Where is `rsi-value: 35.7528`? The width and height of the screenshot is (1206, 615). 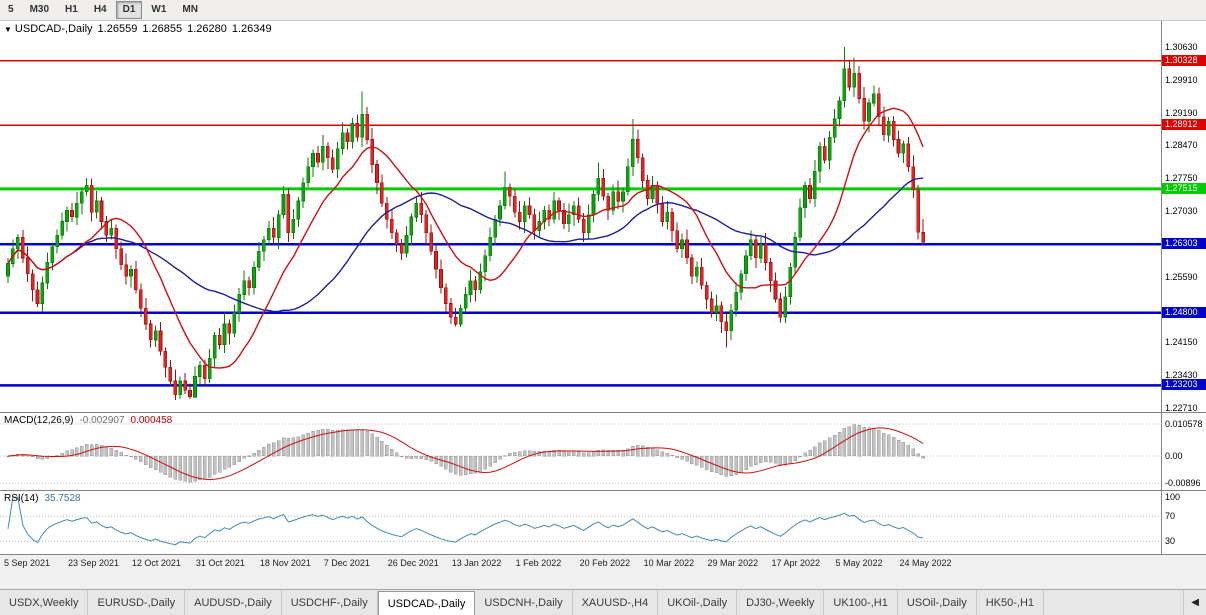
rsi-value: 35.7528 is located at coordinates (62, 498).